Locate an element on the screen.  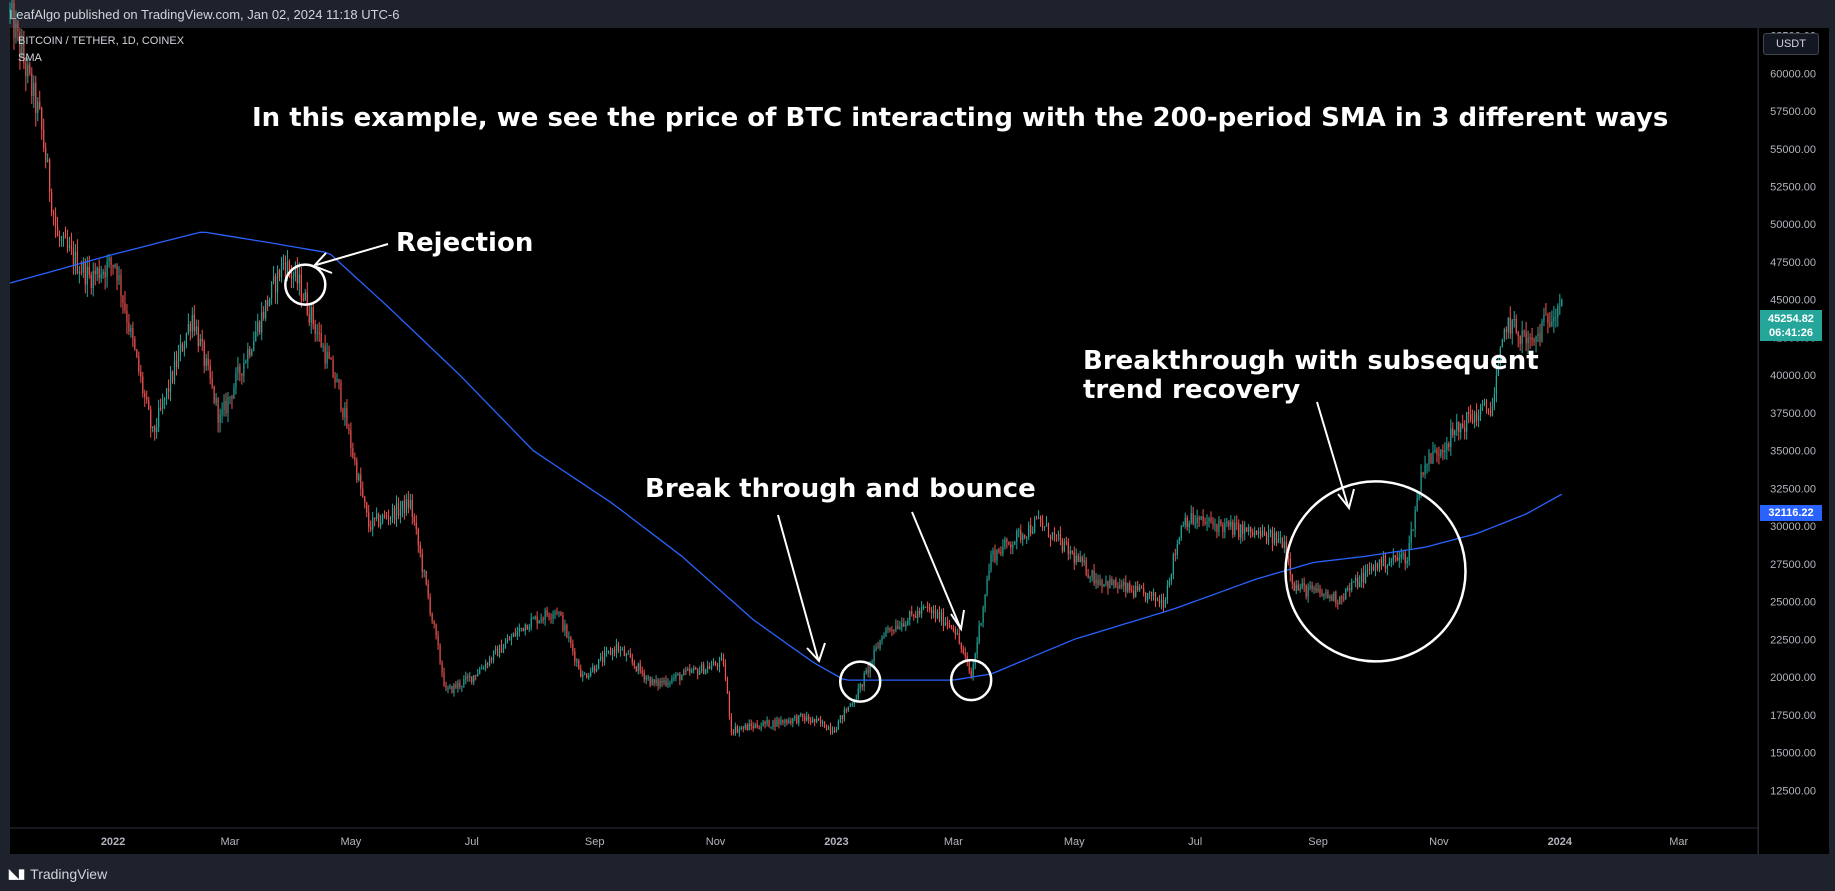
tradingview-brand: ◣▮ TradingView is located at coordinates (58, 874).